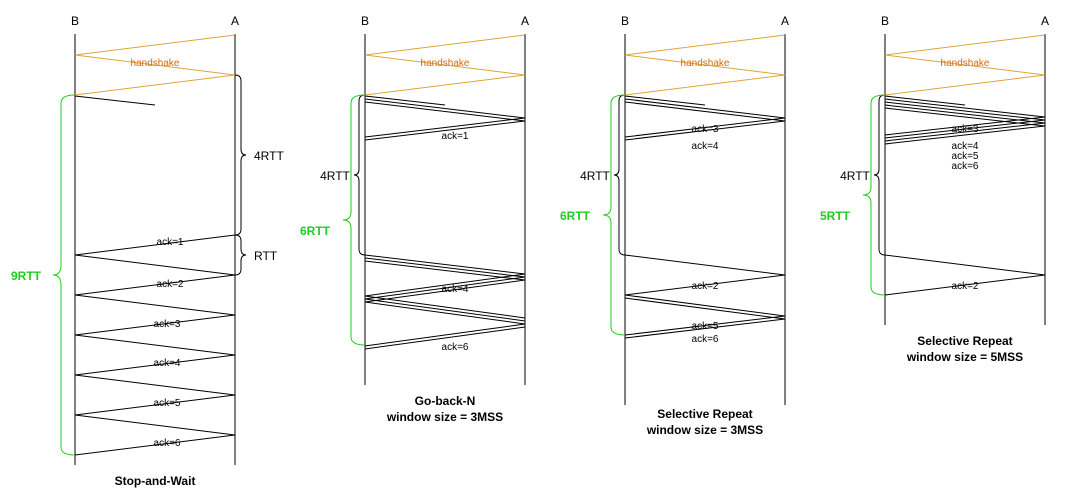 The height and width of the screenshot is (501, 1081). I want to click on caption-line-2: window size = 5MSS, so click(964, 357).